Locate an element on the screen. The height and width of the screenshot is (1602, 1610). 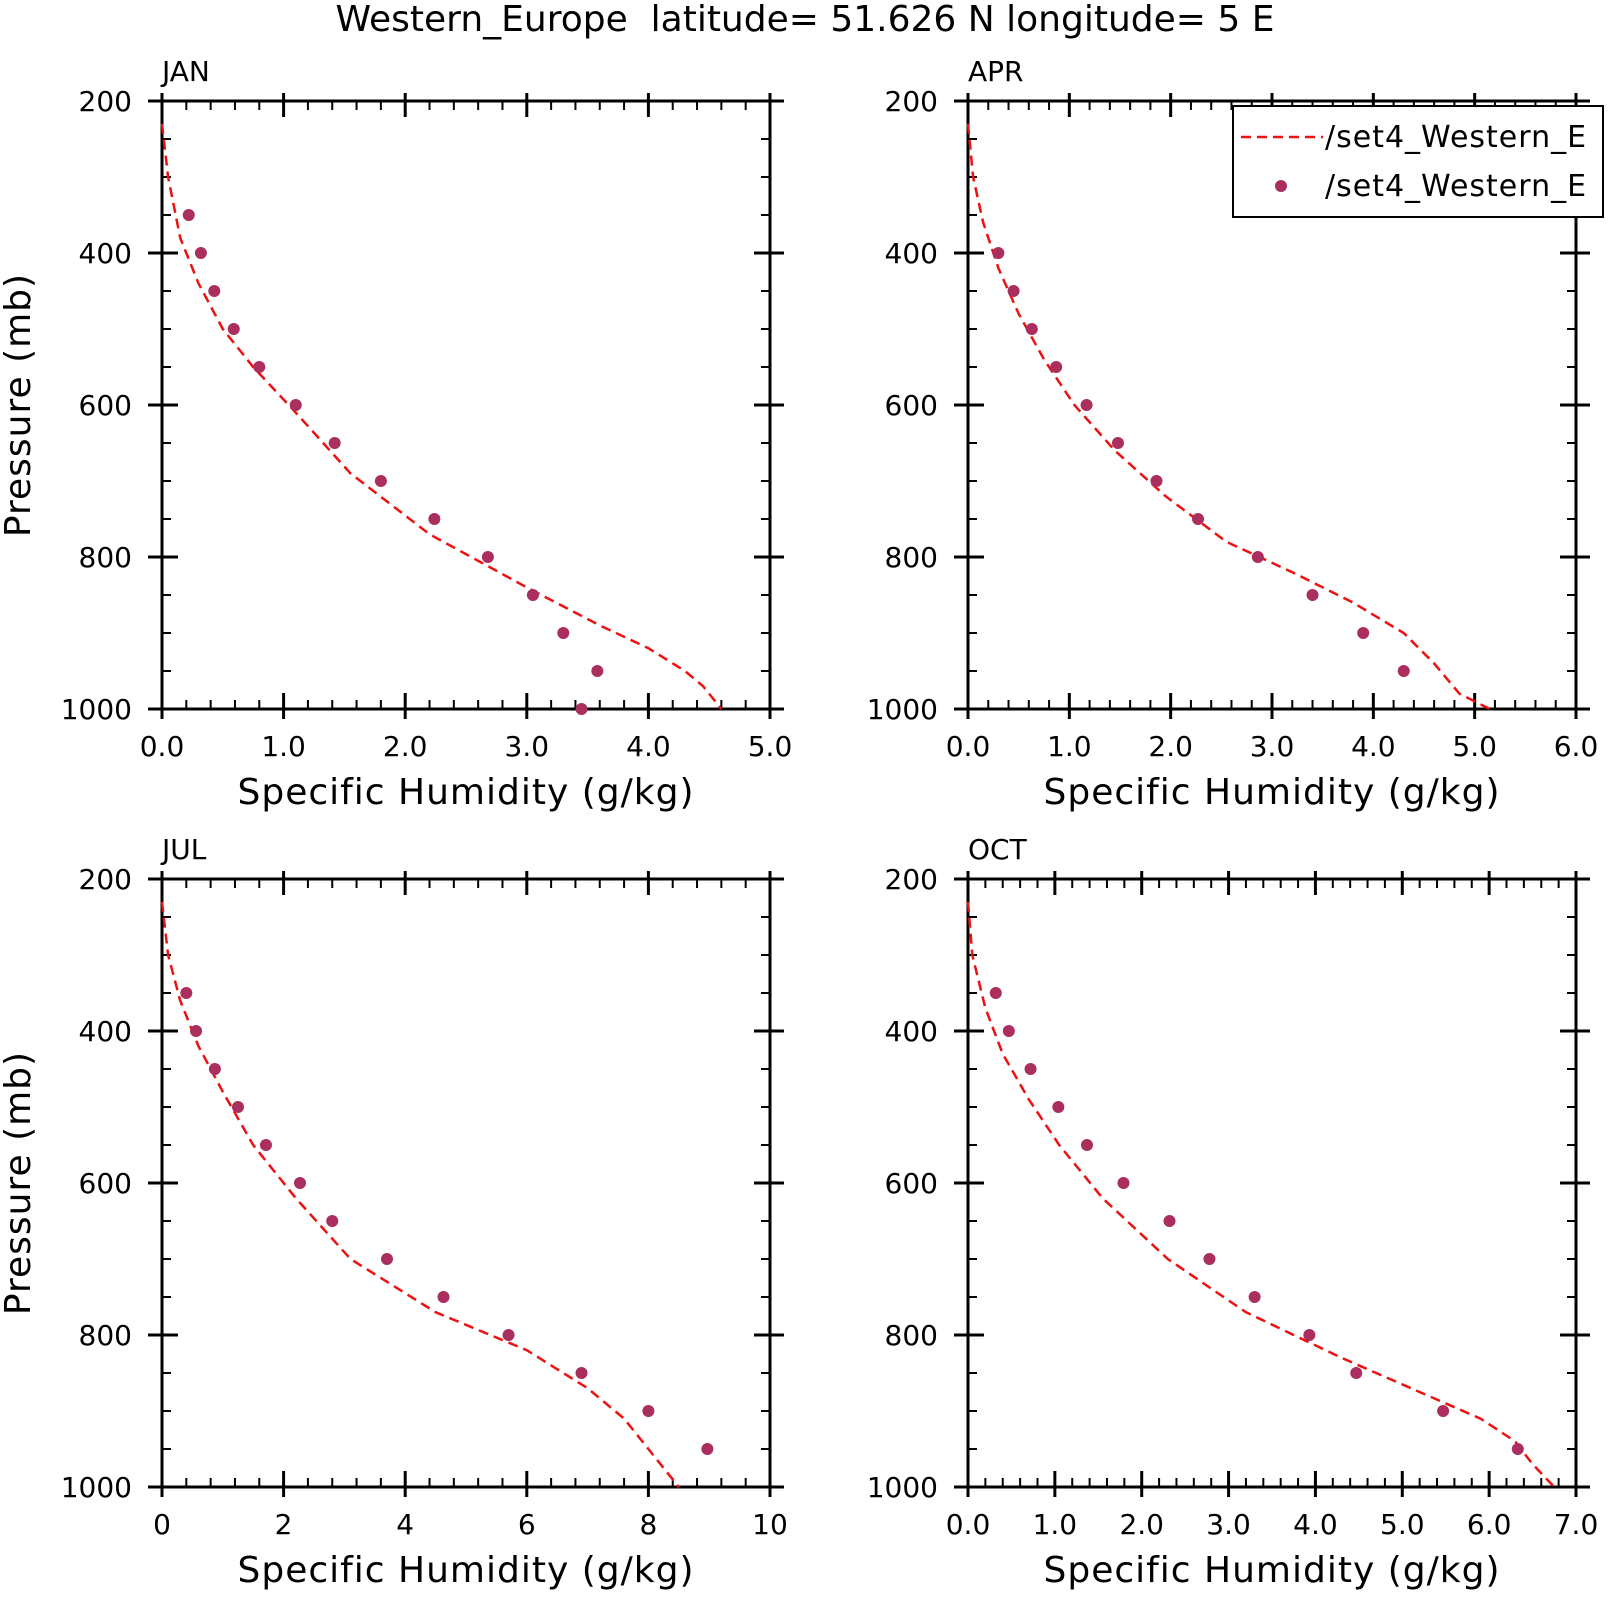
legend-box is located at coordinates (1418, 161).